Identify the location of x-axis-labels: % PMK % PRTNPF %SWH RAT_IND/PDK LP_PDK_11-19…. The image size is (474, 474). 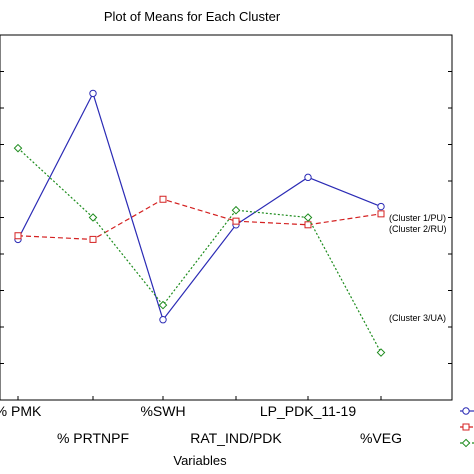
(201, 424).